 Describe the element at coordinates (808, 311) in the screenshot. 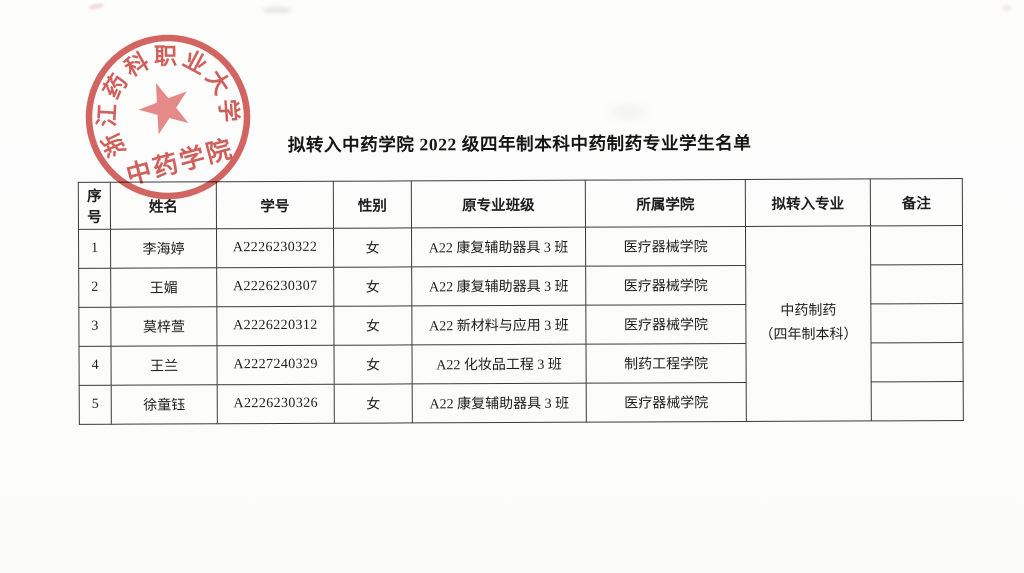

I see `transfer-major-line1: 中药制药` at that location.